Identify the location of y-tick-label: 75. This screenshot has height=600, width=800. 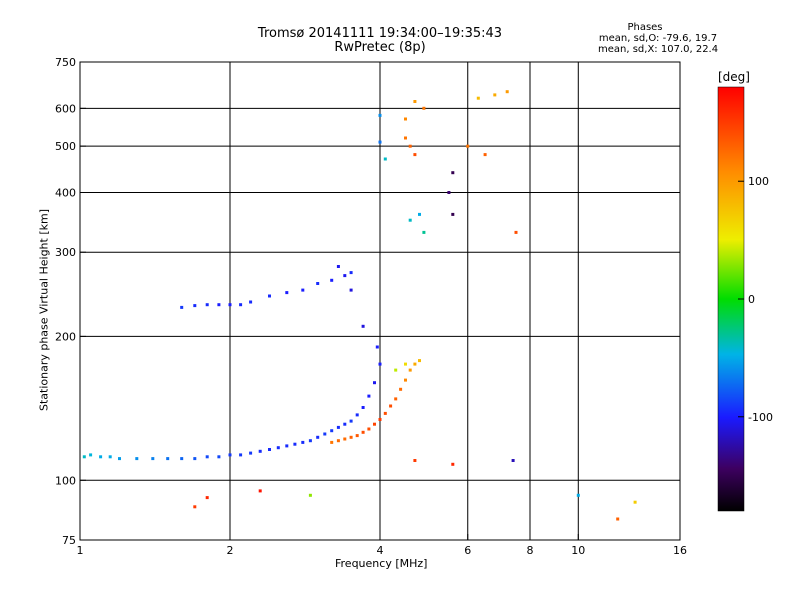
(69, 540).